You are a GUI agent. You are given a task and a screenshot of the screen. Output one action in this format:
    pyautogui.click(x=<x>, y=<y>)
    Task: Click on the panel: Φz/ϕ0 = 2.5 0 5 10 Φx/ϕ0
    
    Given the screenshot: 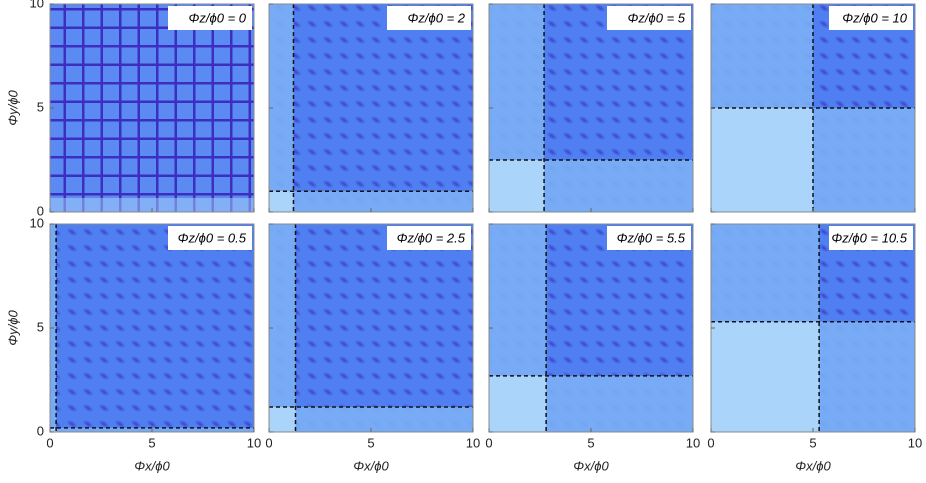 What is the action you would take?
    pyautogui.click(x=372, y=348)
    